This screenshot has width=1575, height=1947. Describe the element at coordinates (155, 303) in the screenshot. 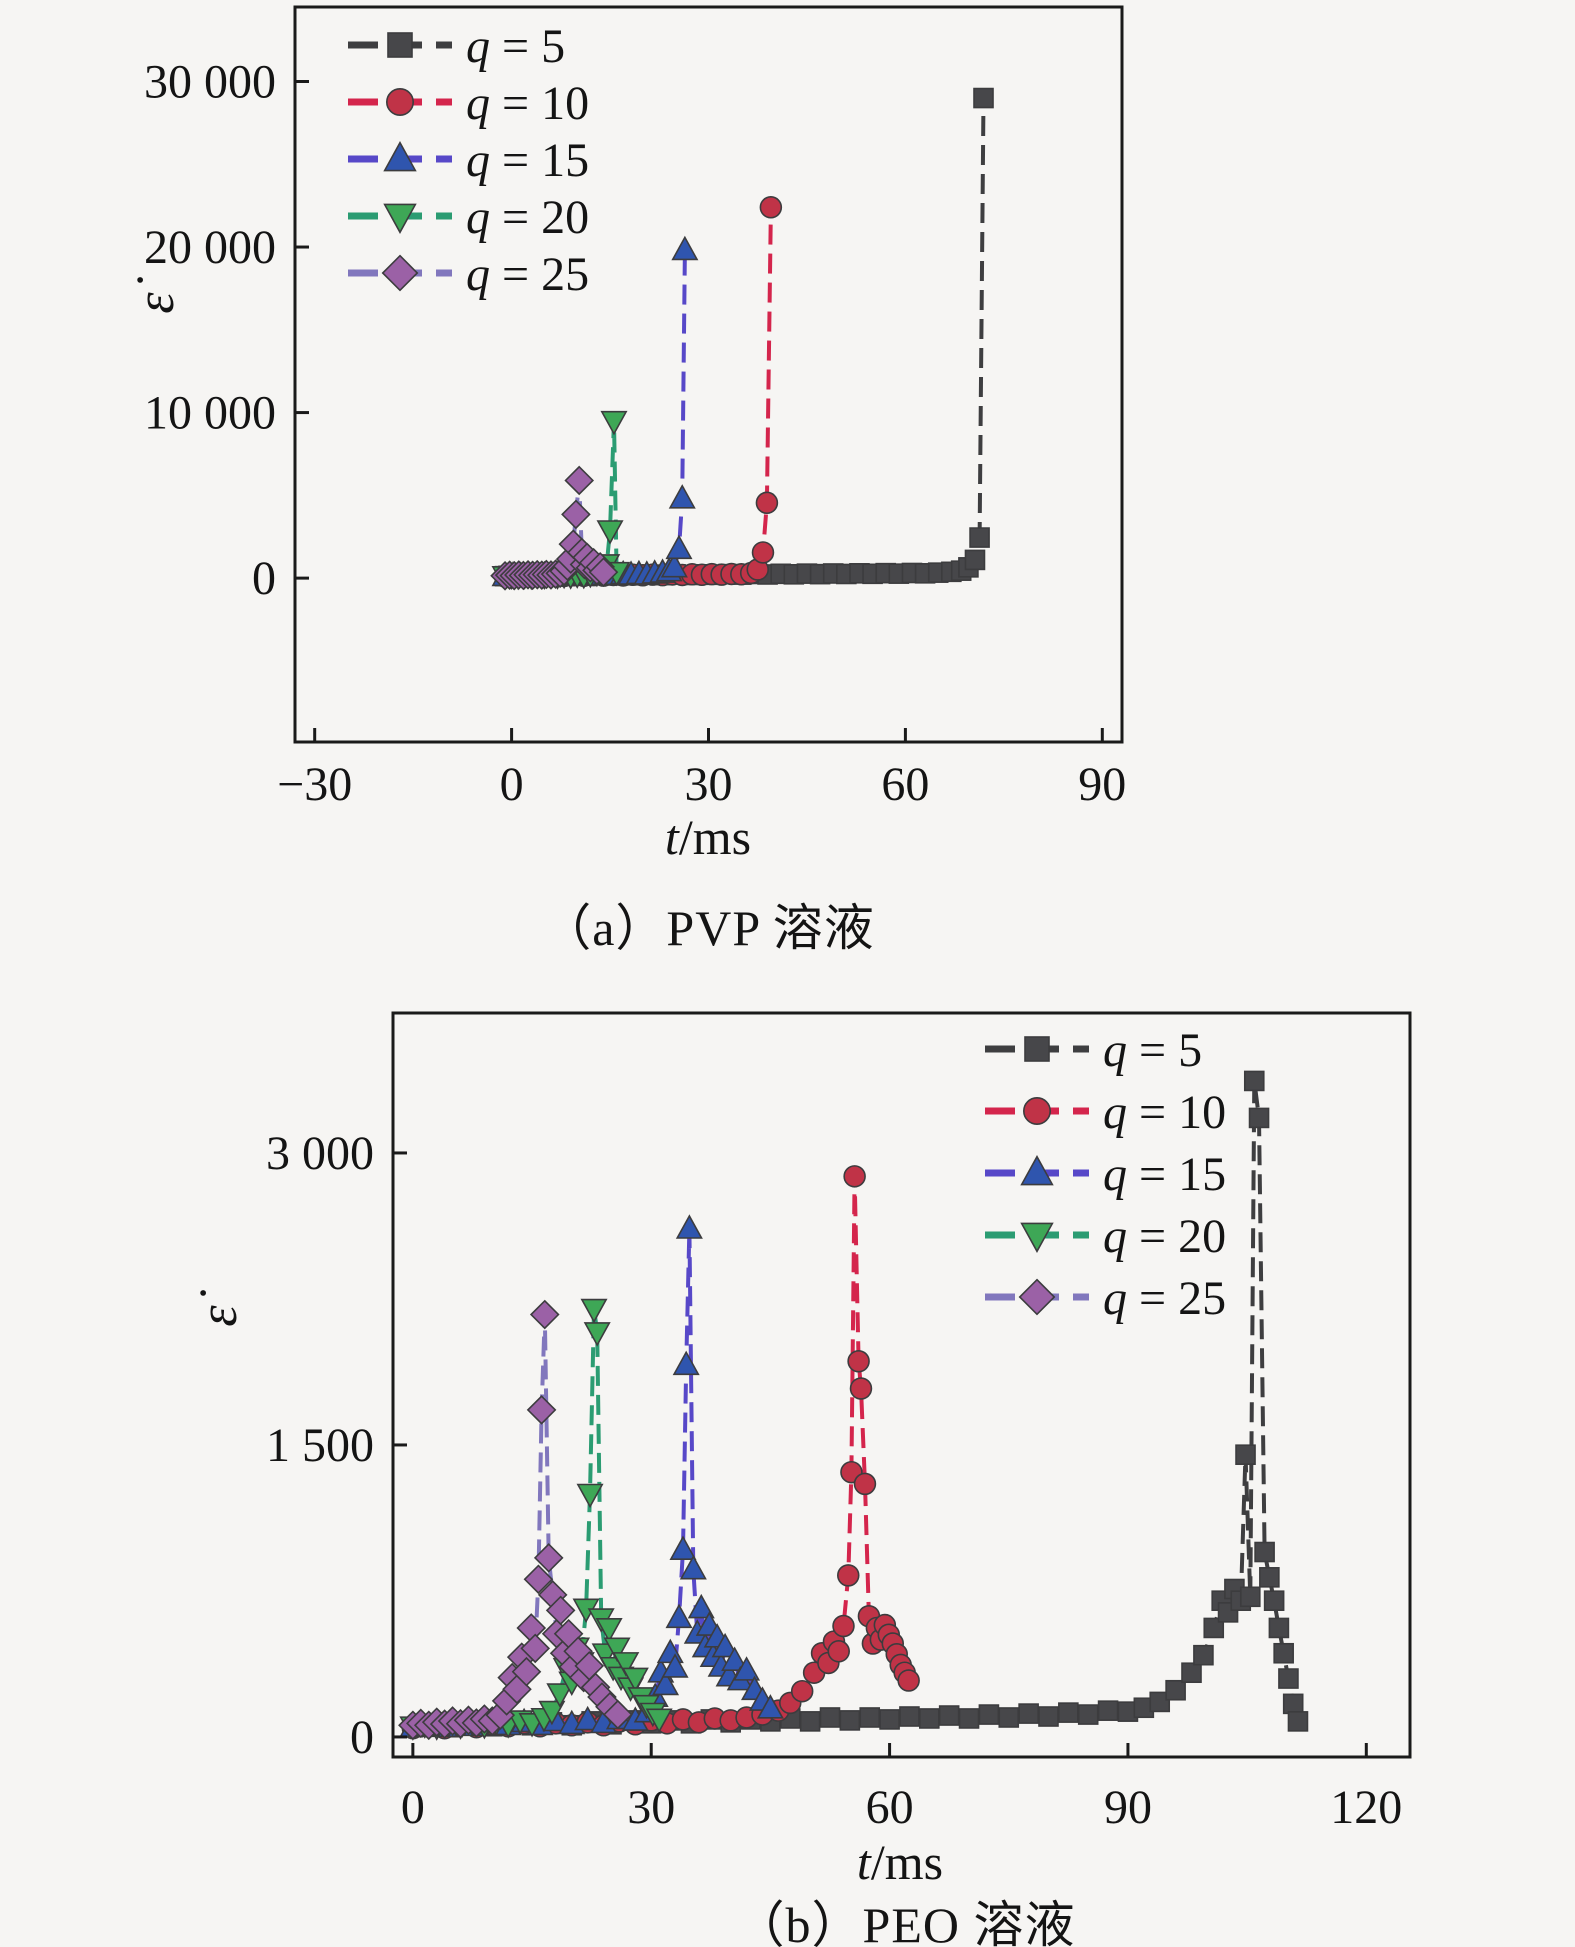

I see `y-axis-label-a: ε̇` at that location.